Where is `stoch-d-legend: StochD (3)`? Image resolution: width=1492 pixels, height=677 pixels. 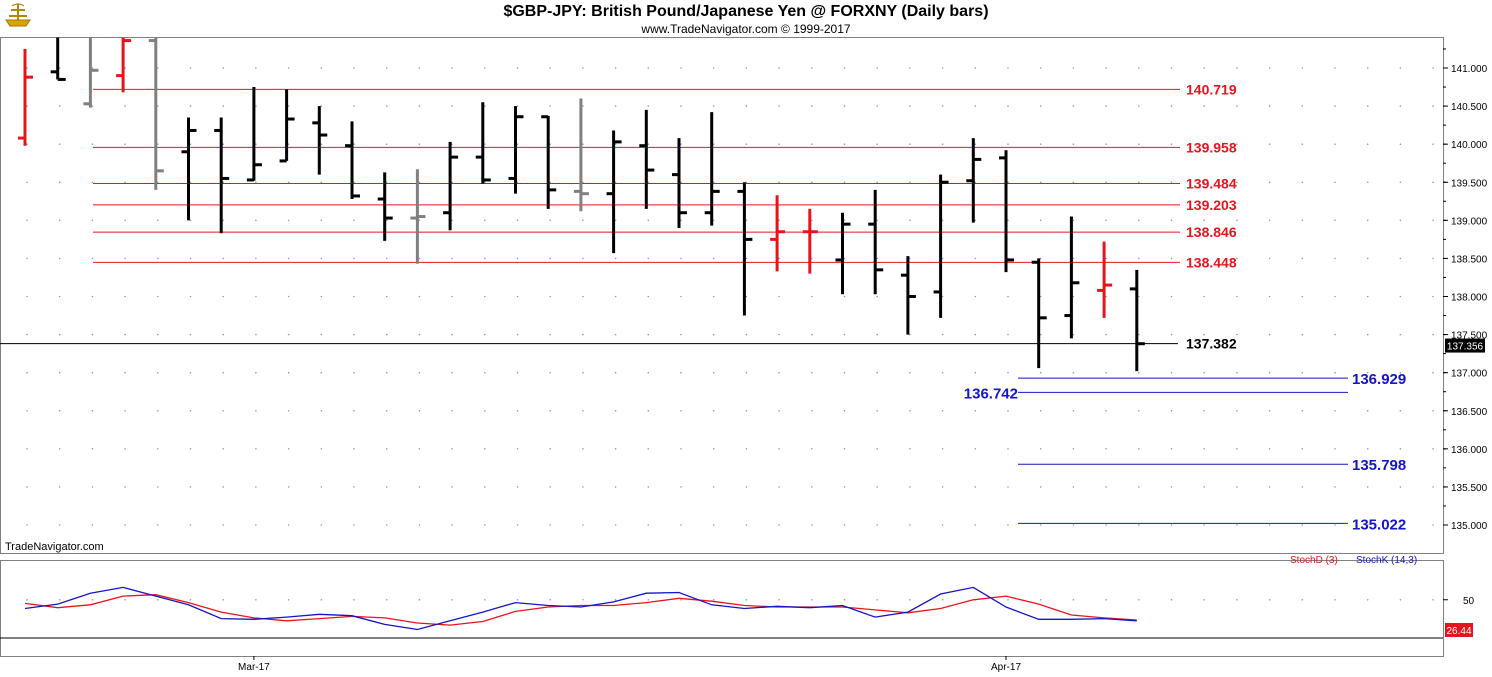 stoch-d-legend: StochD (3) is located at coordinates (1314, 560).